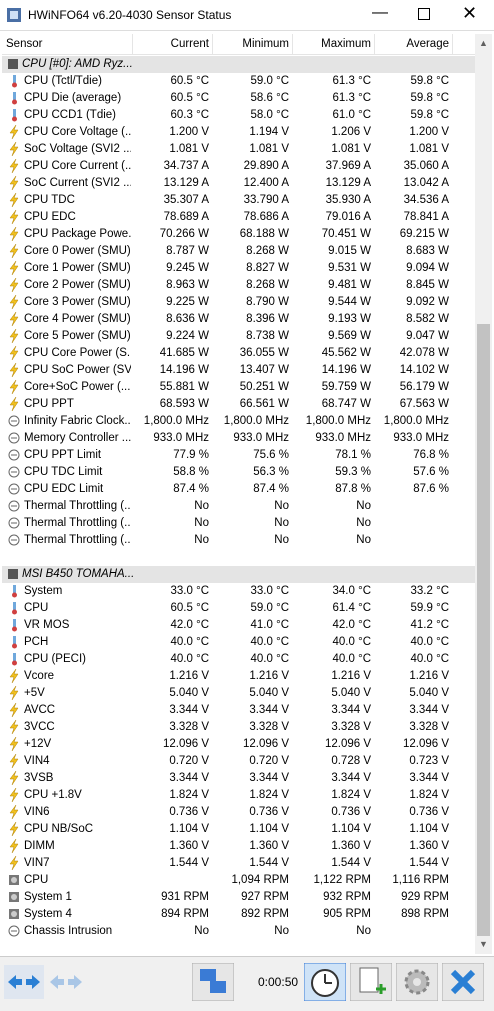 The height and width of the screenshot is (1011, 494). I want to click on sensor-value: 9.569 W, so click(349, 336).